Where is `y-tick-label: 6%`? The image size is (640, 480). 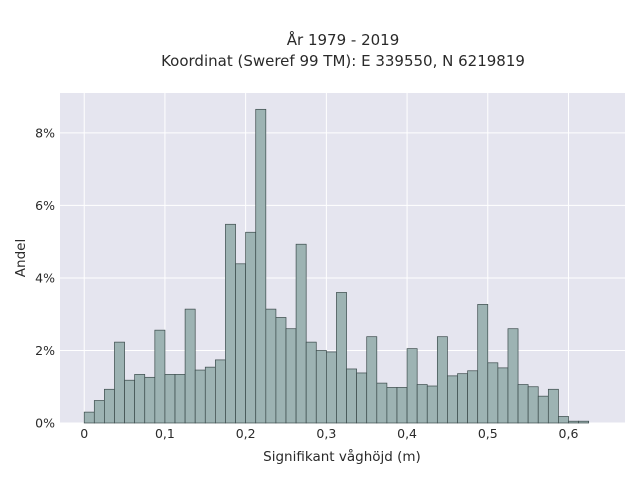
y-tick-label: 6% is located at coordinates (45, 205).